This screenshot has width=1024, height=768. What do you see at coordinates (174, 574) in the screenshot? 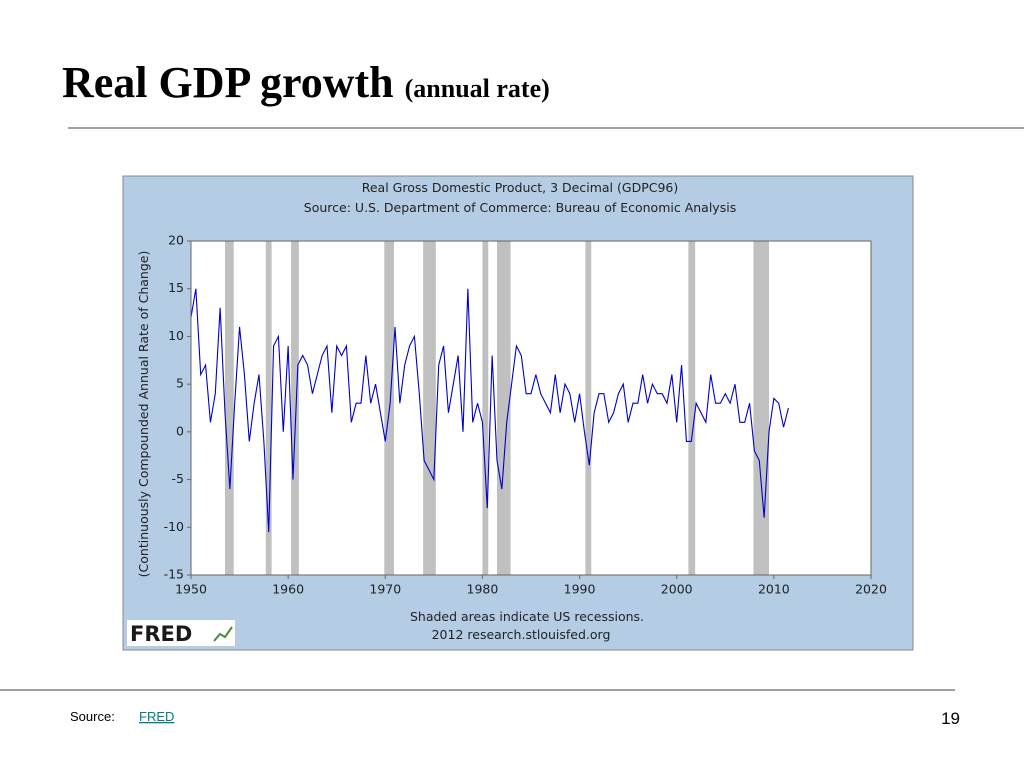
I see `y-tick-label: -15` at bounding box center [174, 574].